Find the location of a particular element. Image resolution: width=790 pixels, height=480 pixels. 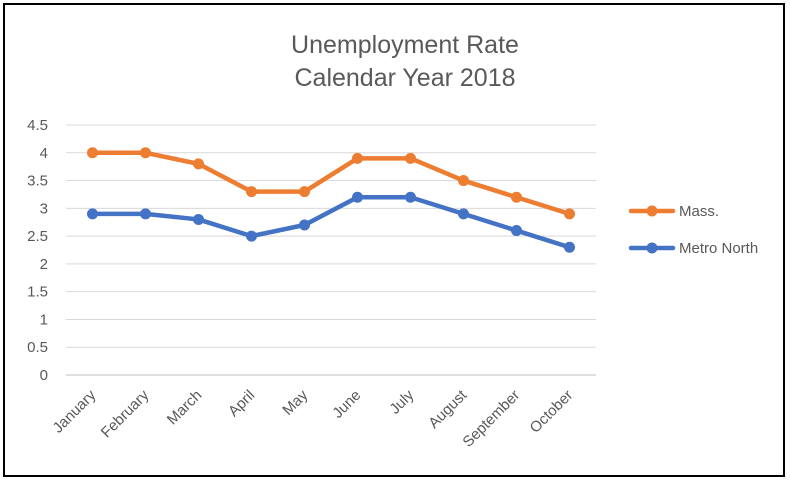

x-tick-label: October is located at coordinates (552, 412).